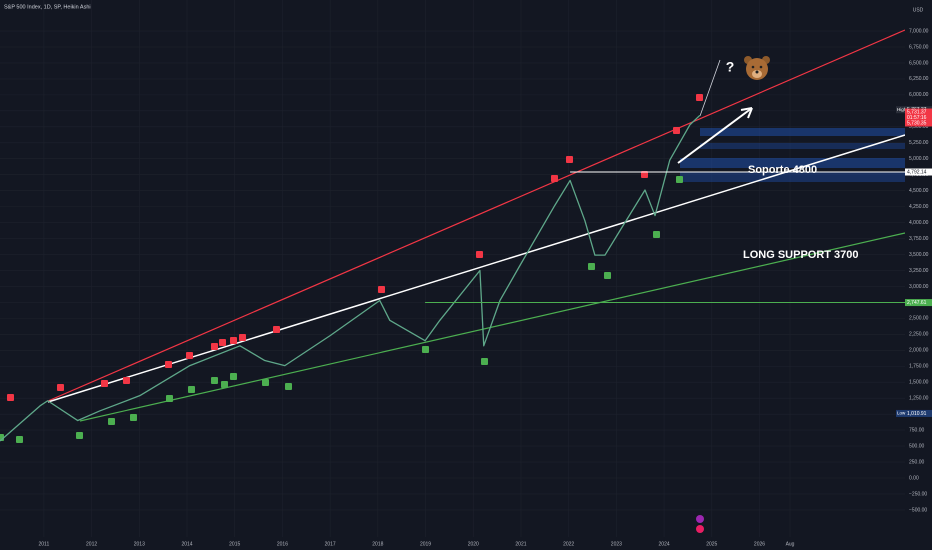  Describe the element at coordinates (919, 79) in the screenshot. I see `y-tick-label: 6,250.00` at that location.